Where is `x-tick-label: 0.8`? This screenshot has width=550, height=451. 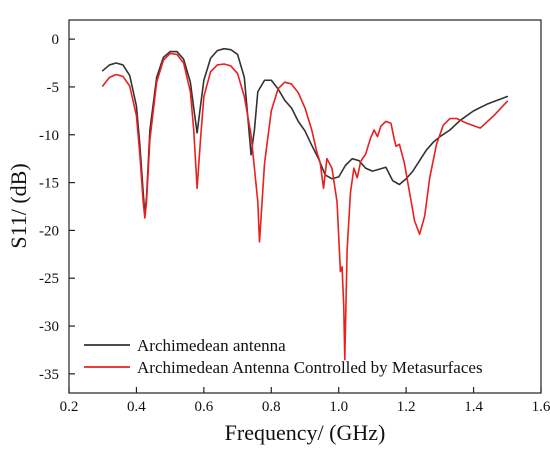 x-tick-label: 0.8 is located at coordinates (271, 407).